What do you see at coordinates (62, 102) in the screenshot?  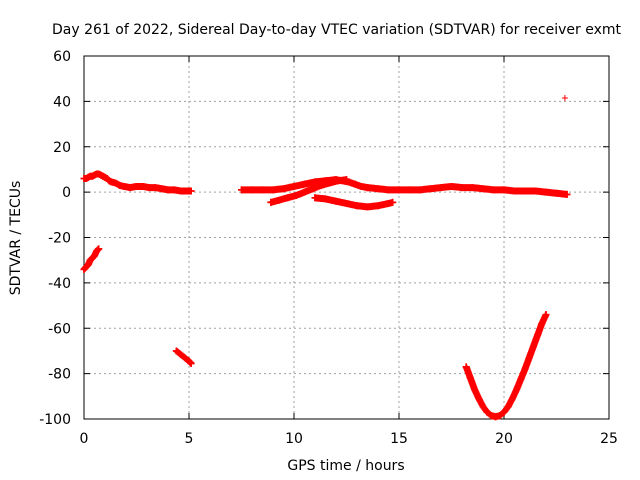 I see `y-tick-label: 40` at bounding box center [62, 102].